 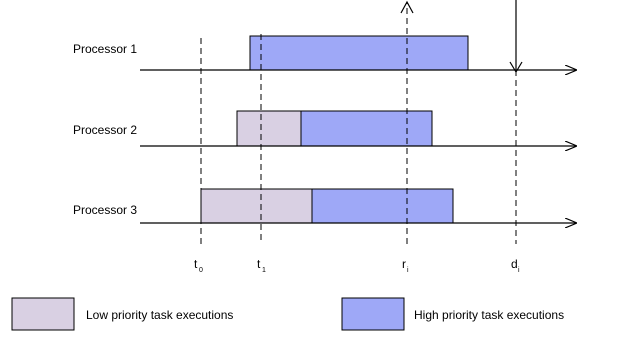 I want to click on marker-label-di: d i, so click(x=515, y=265).